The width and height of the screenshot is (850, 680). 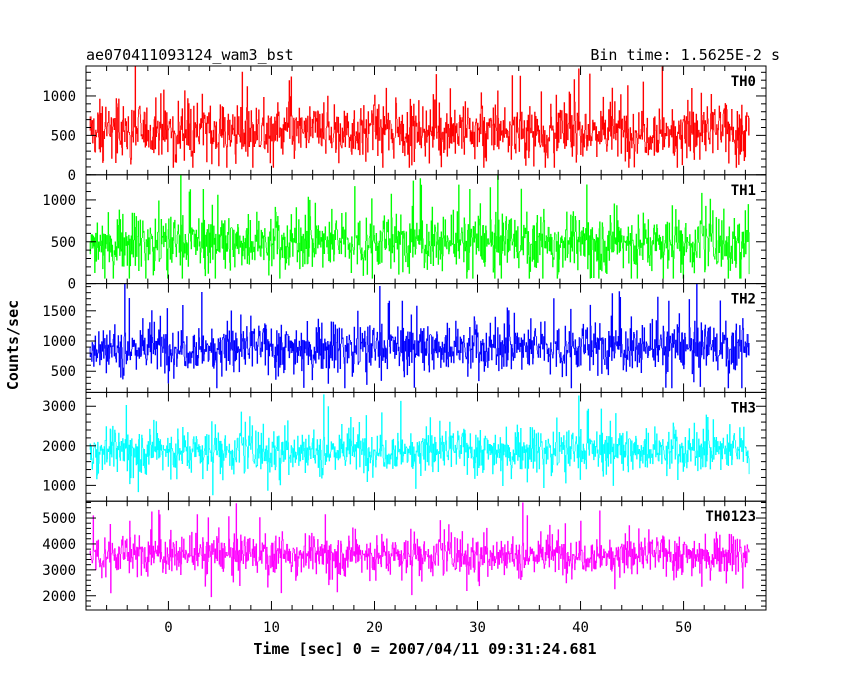 I want to click on panel-th0123: 2000 3000 4000 5000 TH0123, so click(x=404, y=555).